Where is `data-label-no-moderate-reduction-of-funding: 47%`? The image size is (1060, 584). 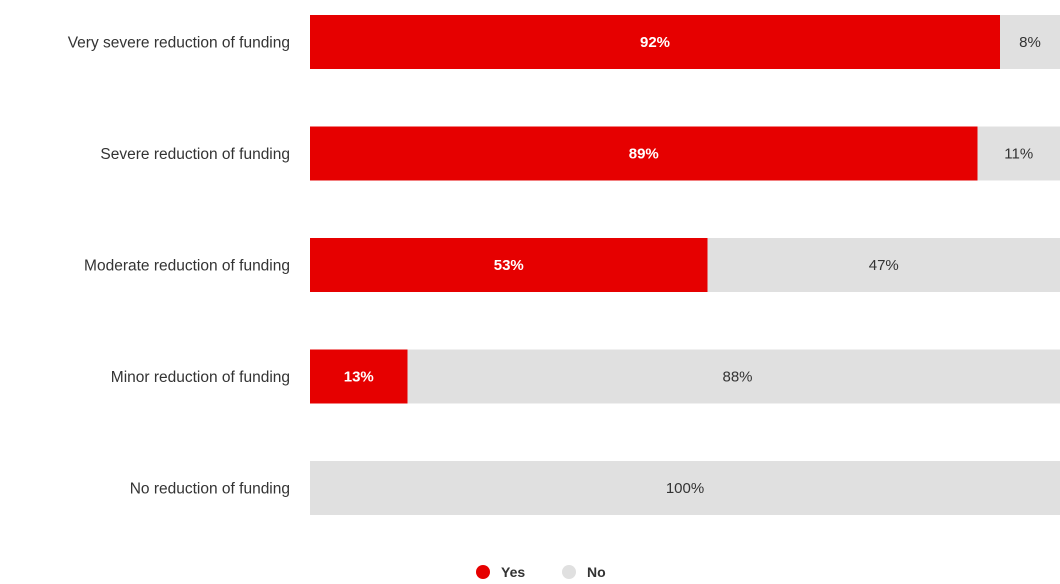 data-label-no-moderate-reduction-of-funding: 47% is located at coordinates (884, 265).